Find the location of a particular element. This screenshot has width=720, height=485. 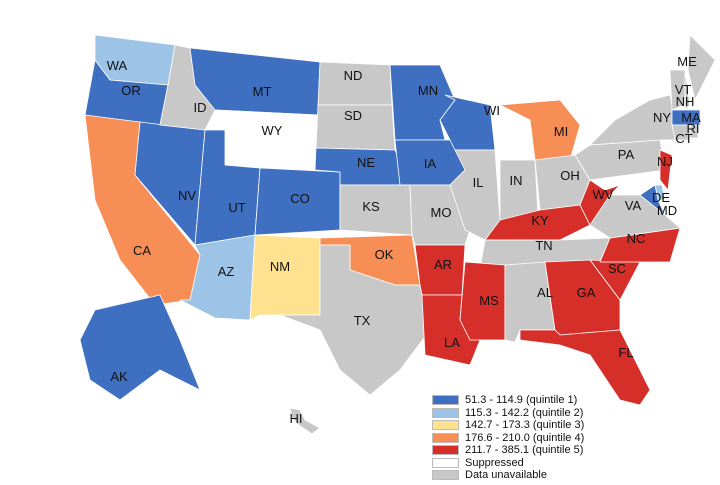

state-label-wy: WY is located at coordinates (272, 130).